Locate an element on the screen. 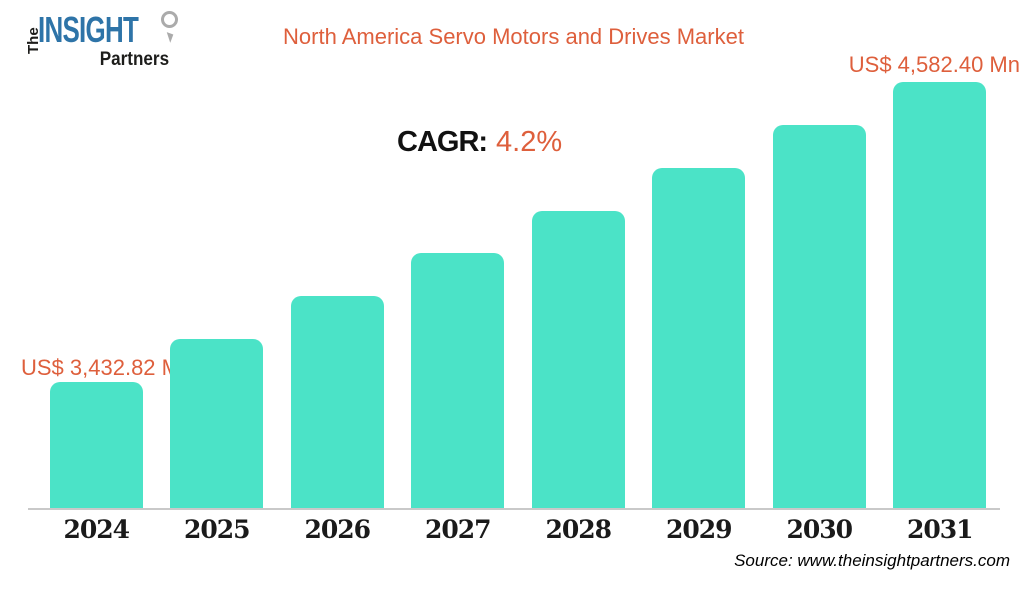  bar-2030 is located at coordinates (819, 316).